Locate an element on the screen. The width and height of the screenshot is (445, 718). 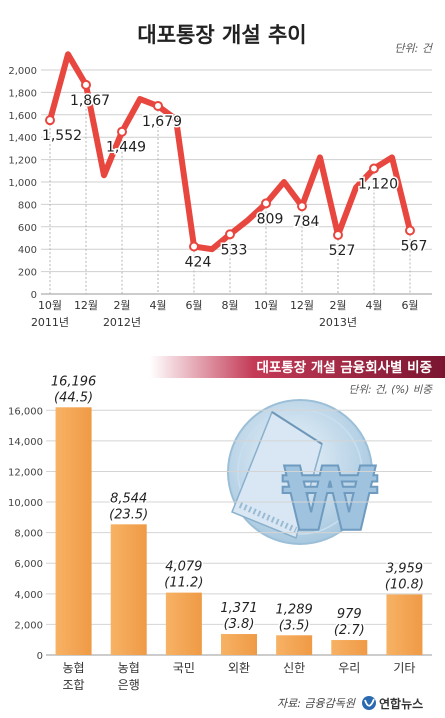
bar-chart-title: 대포통장 개설 금융회사별 비중 is located at coordinates (344, 367).